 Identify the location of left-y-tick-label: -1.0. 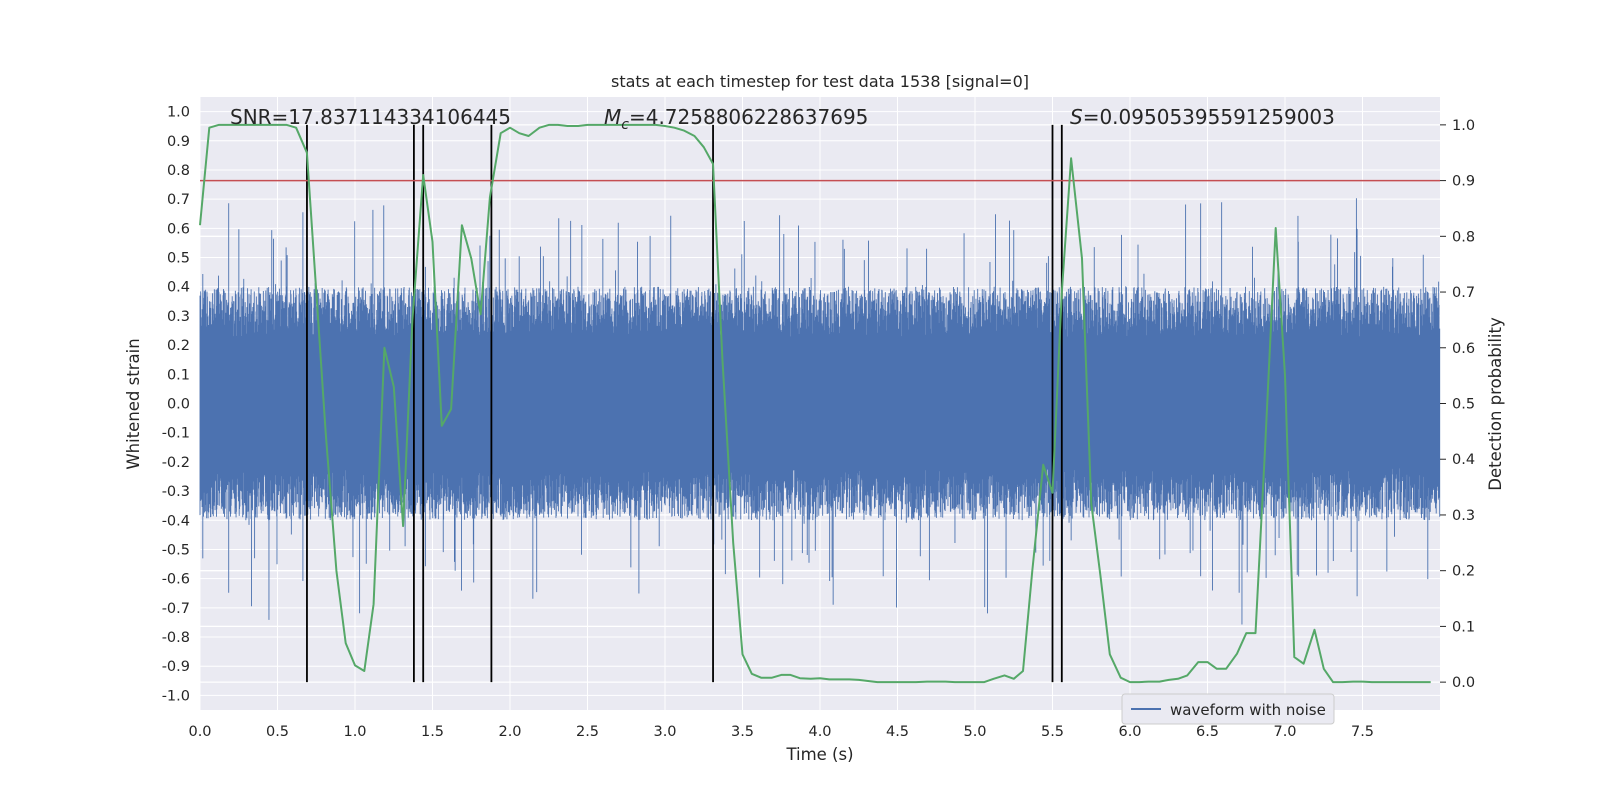
(176, 696).